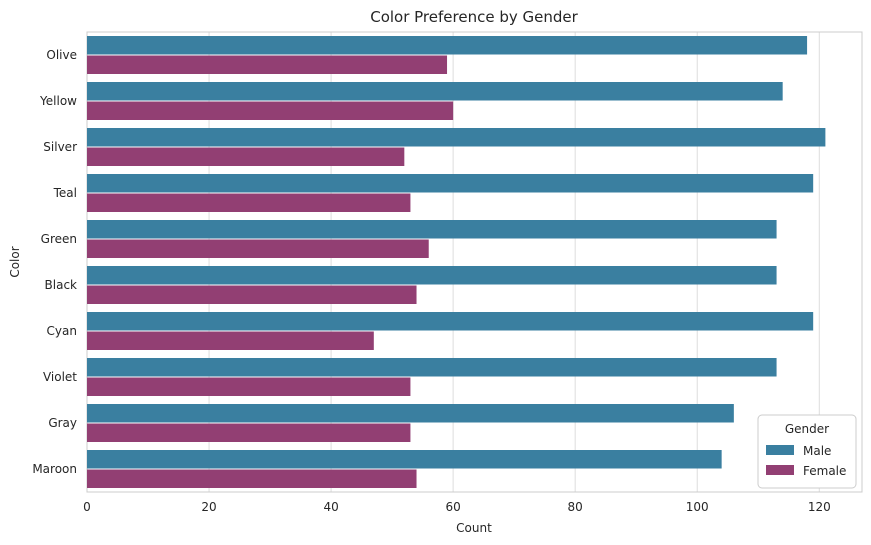  Describe the element at coordinates (249, 432) in the screenshot. I see `bar-female-gray` at that location.